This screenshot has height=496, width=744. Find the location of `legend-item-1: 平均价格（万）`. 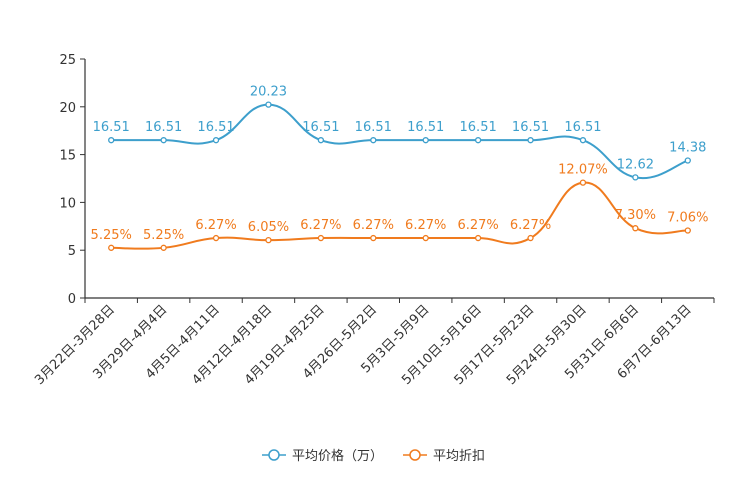

legend-item-1: 平均价格（万） is located at coordinates (322, 456).